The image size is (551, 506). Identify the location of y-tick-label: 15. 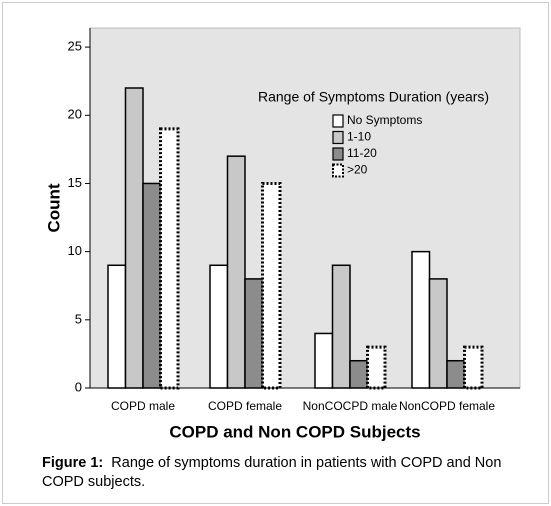
(75, 182).